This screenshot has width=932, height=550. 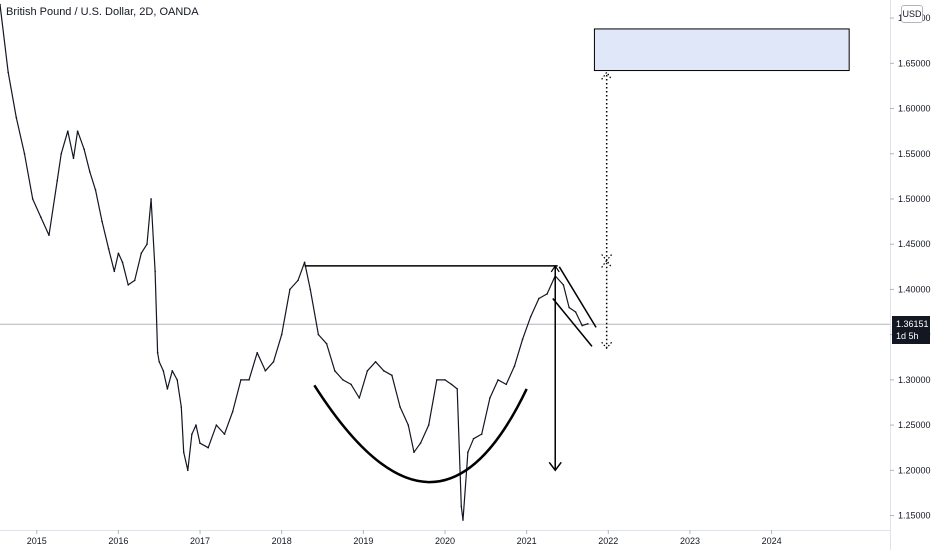 I want to click on y-tick-label: 1.30000, so click(x=914, y=380).